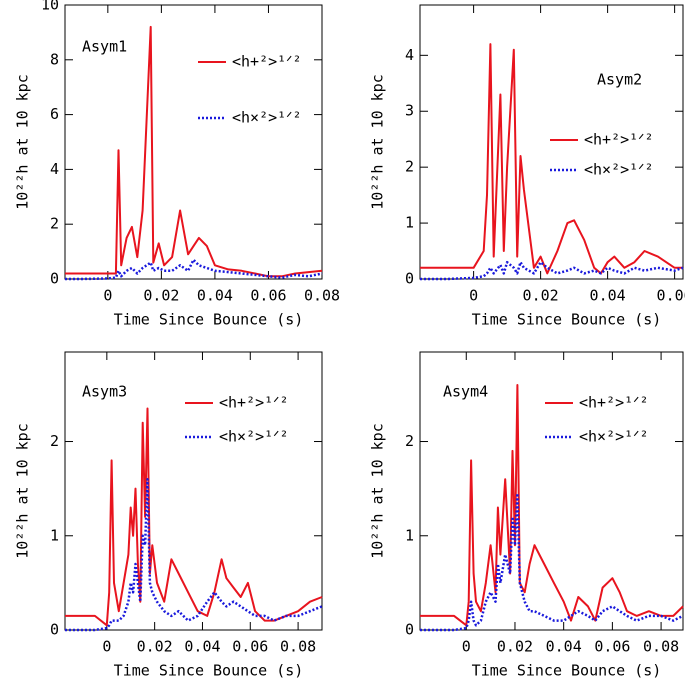 Image resolution: width=685 pixels, height=682 pixels. Describe the element at coordinates (409, 111) in the screenshot. I see `y-tick-label: 3` at that location.